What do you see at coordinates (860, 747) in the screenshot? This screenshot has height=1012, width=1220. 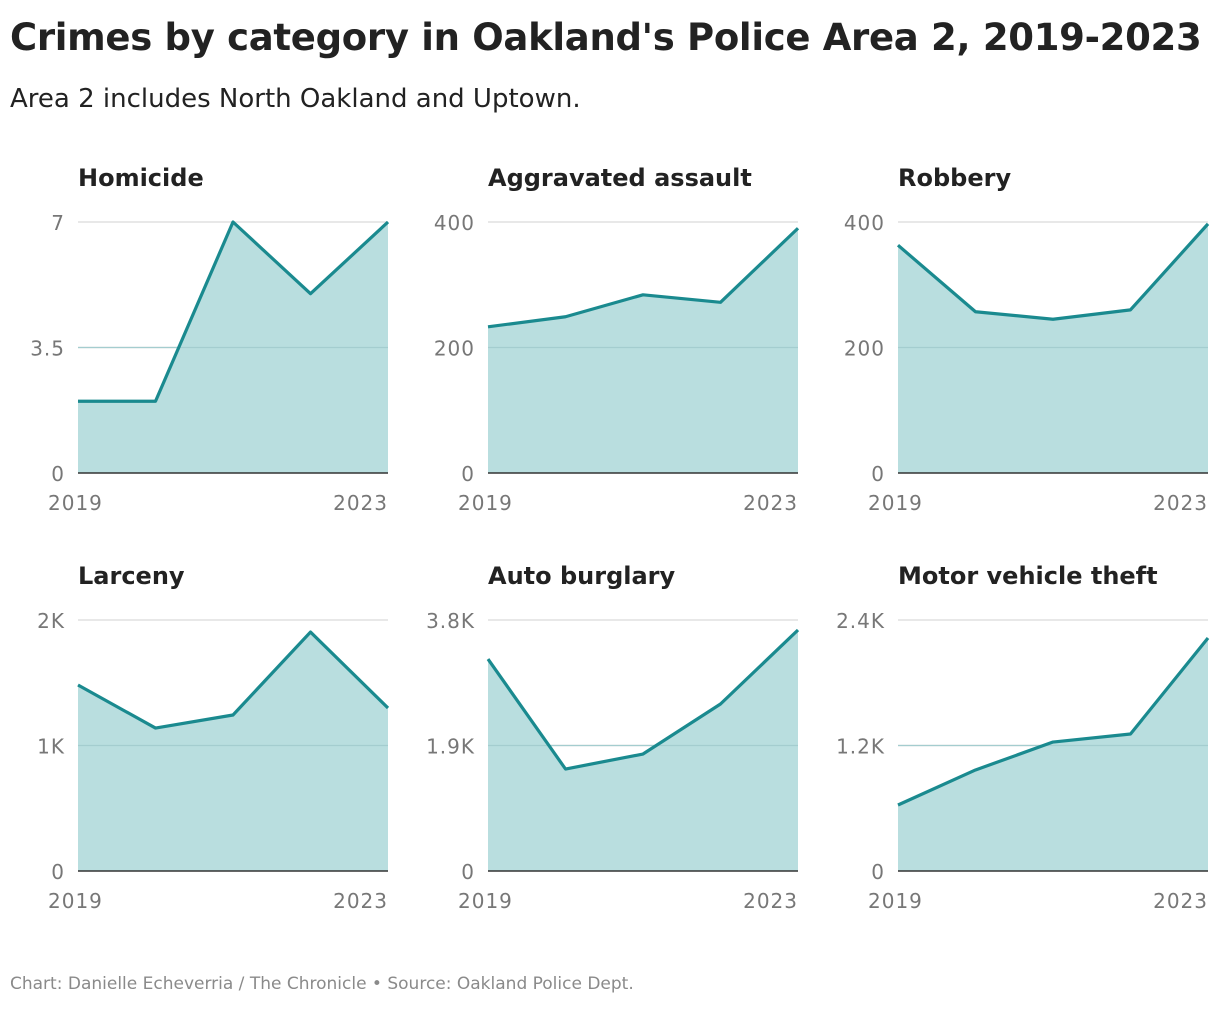 I see `y-tick-label: 1.2K` at bounding box center [860, 747].